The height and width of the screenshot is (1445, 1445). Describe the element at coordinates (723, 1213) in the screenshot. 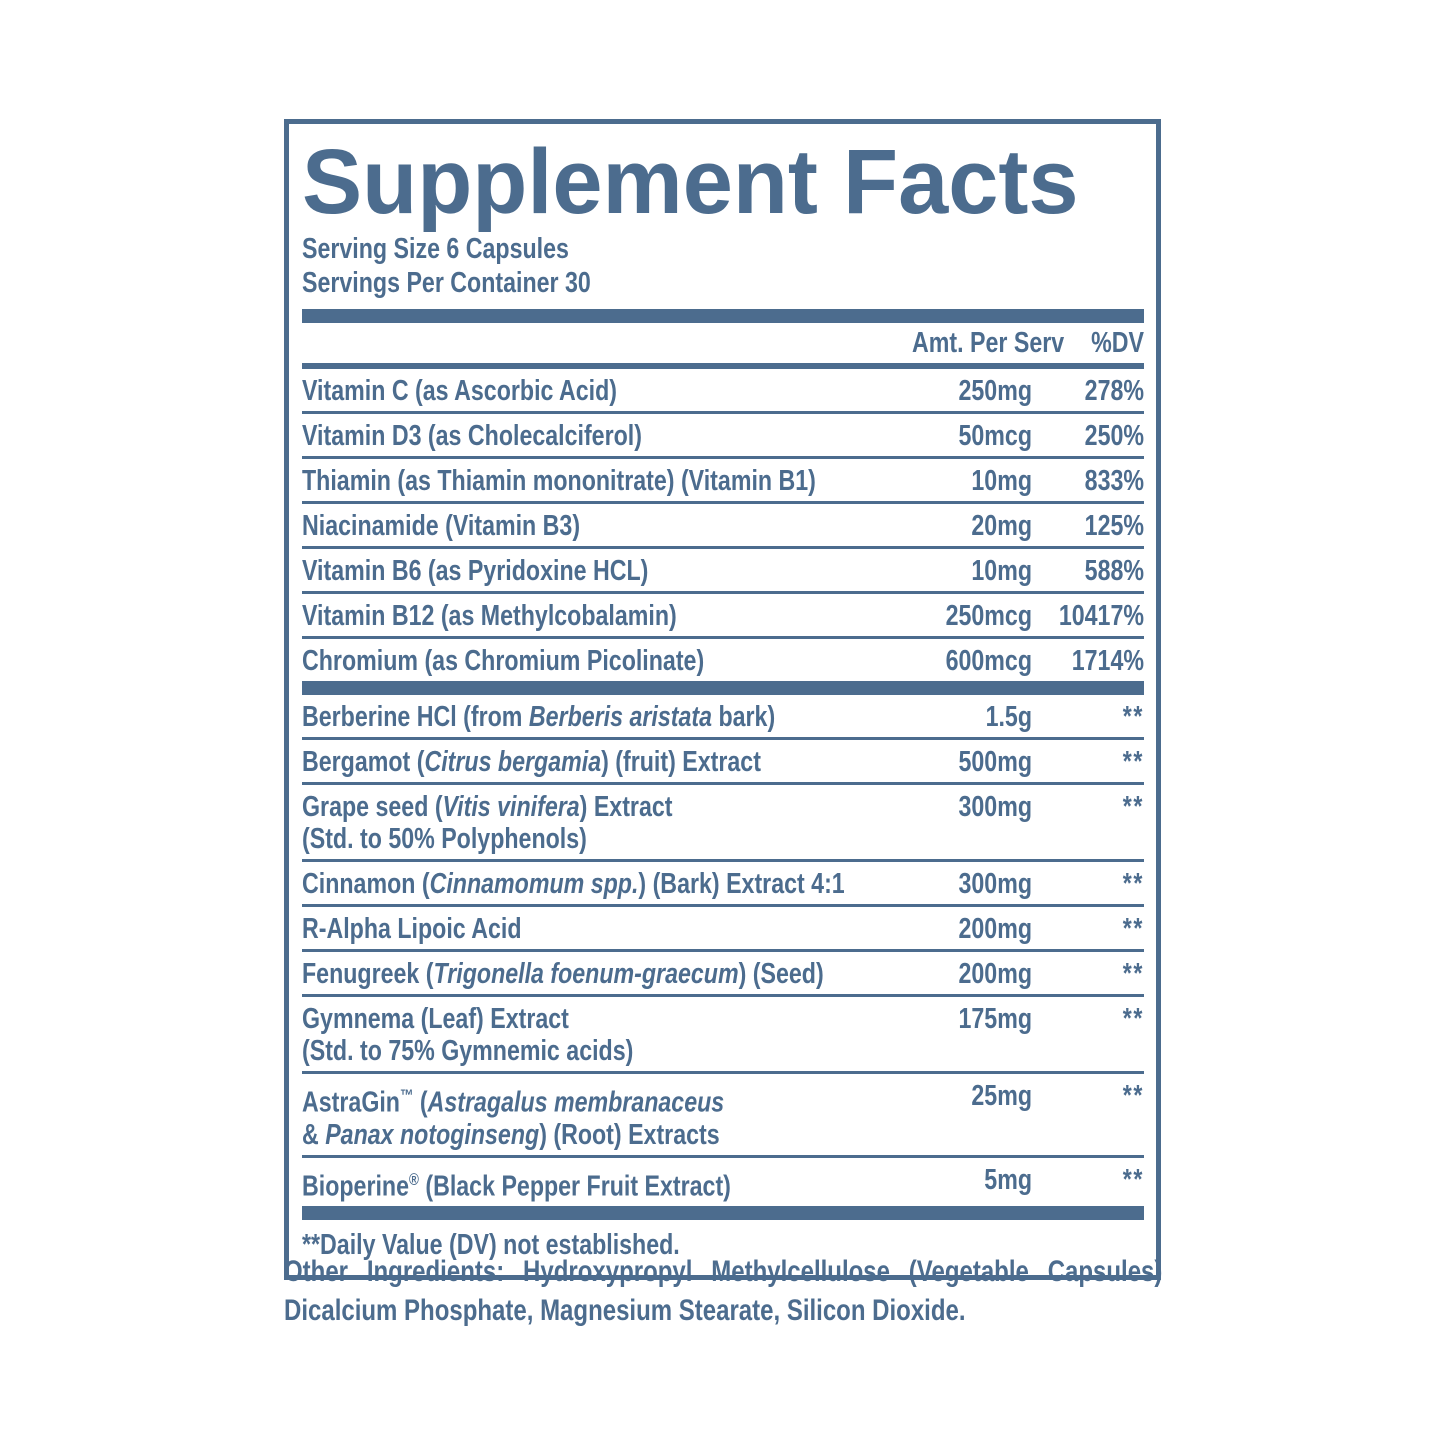

I see `thick-separator-bar-bottom` at that location.